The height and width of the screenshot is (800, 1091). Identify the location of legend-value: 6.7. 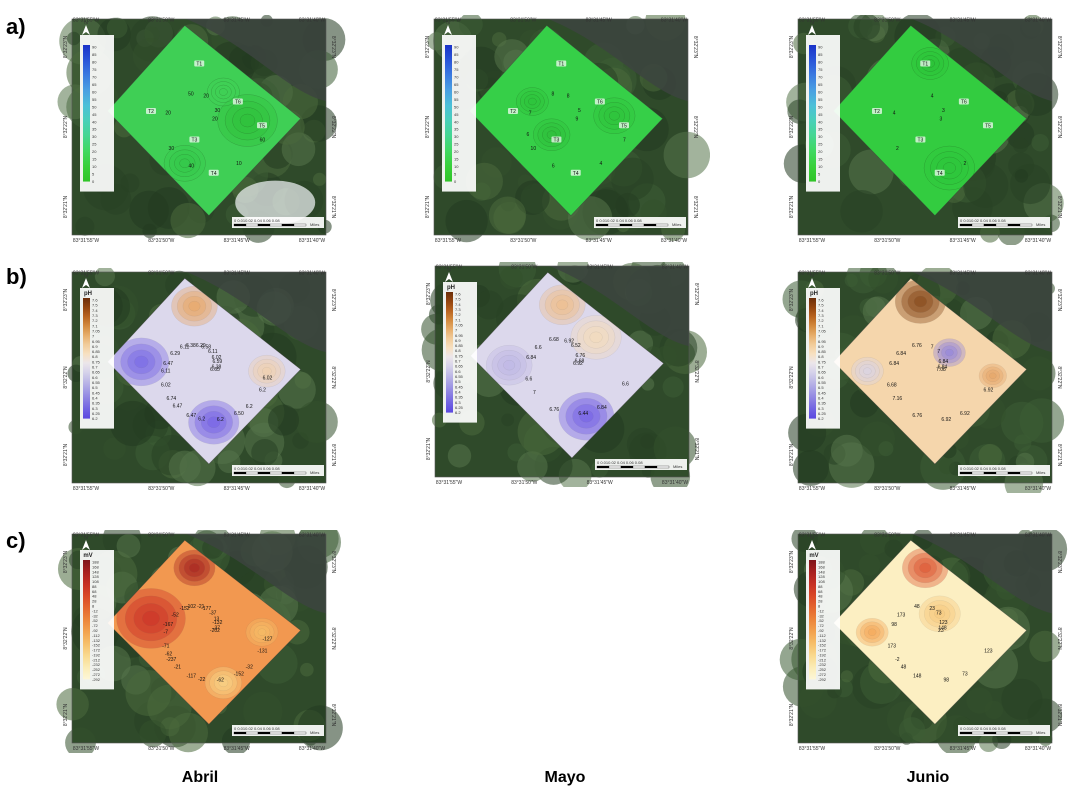
(821, 367).